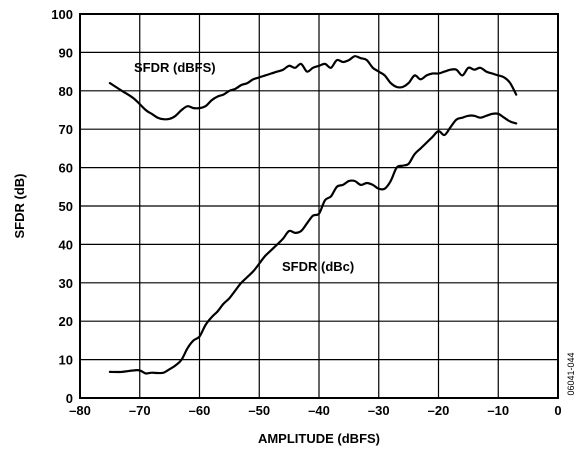 This screenshot has height=455, width=588. Describe the element at coordinates (498, 410) in the screenshot. I see `x-tick-label: –10` at that location.